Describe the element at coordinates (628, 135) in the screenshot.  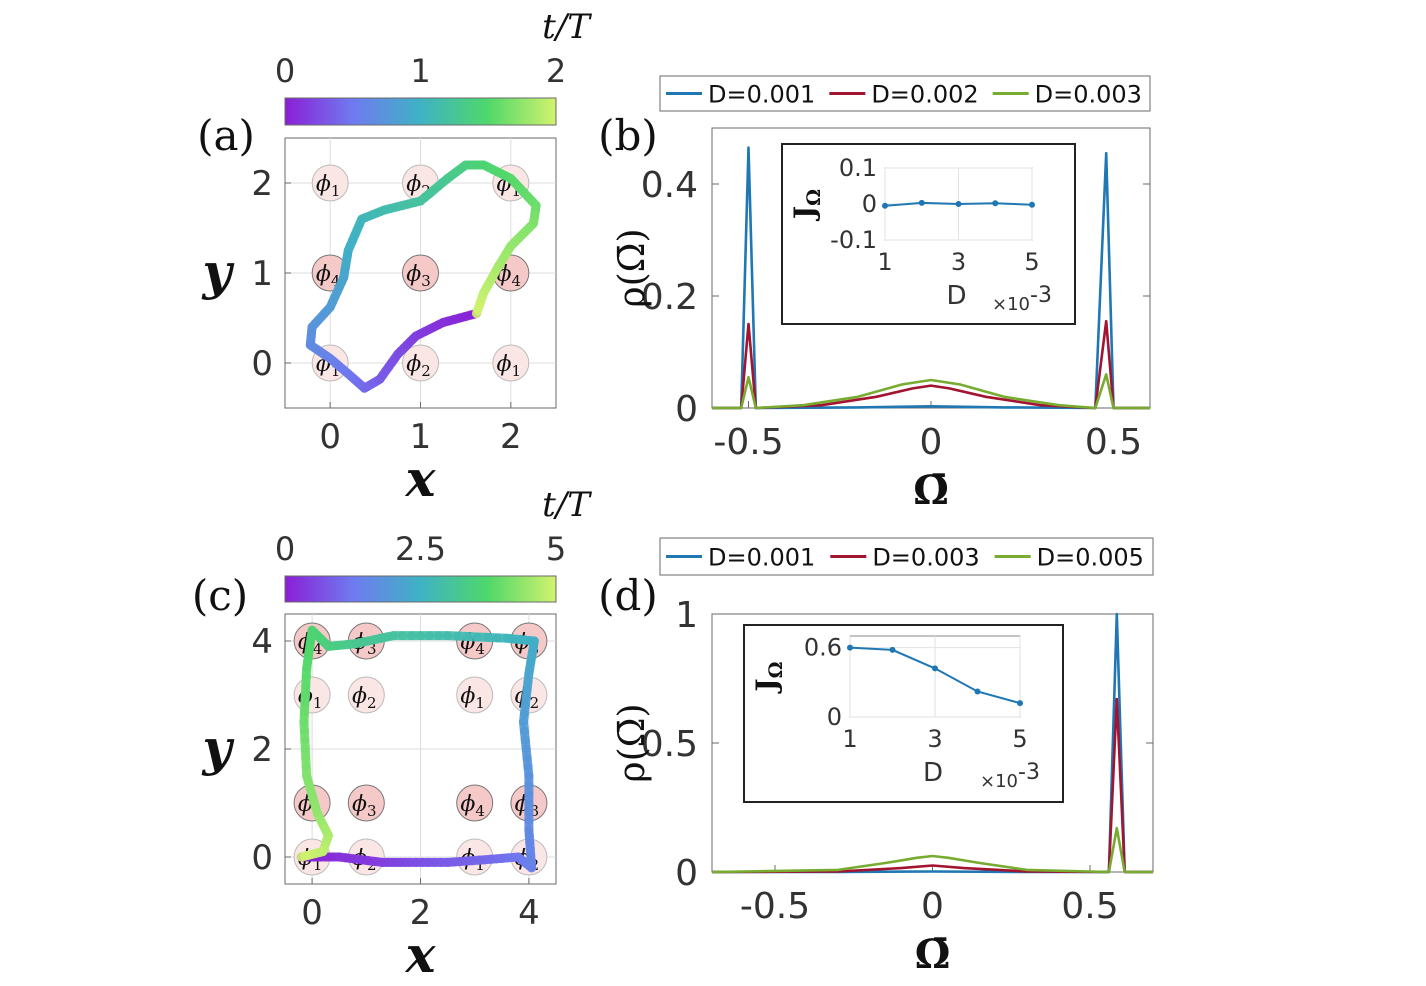
I see `panel-label: (b)` at that location.